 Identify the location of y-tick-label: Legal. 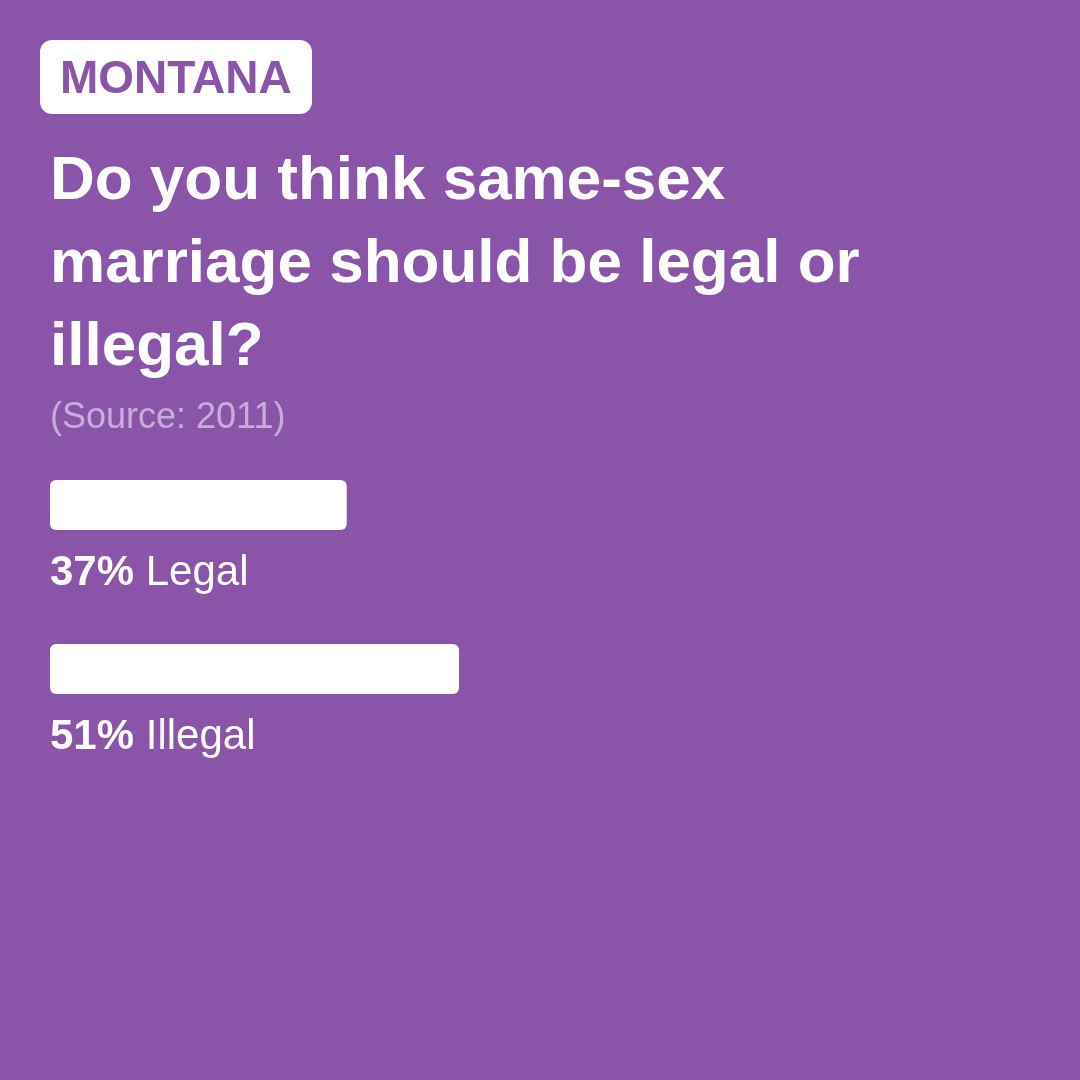
(191, 570).